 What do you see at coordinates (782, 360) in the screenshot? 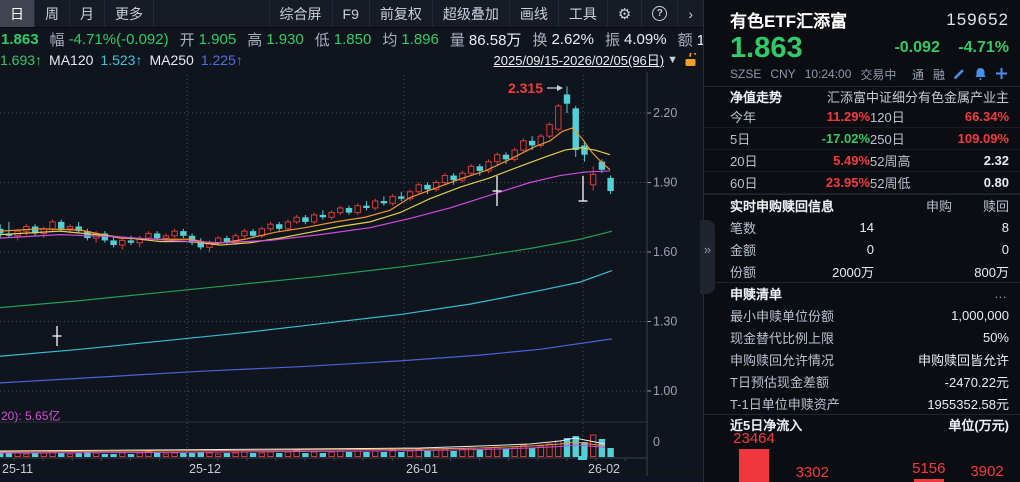
I see `detail-label: 申购赎回允许情况` at bounding box center [782, 360].